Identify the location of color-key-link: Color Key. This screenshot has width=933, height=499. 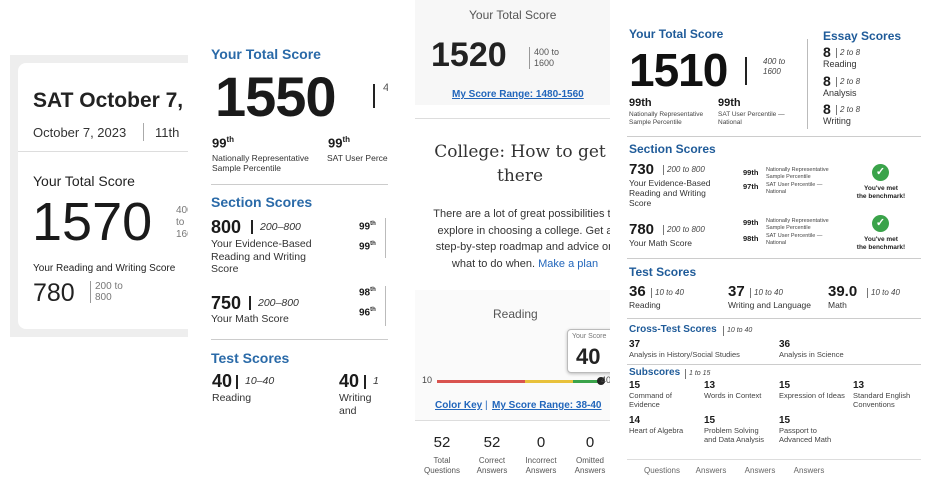
(459, 405).